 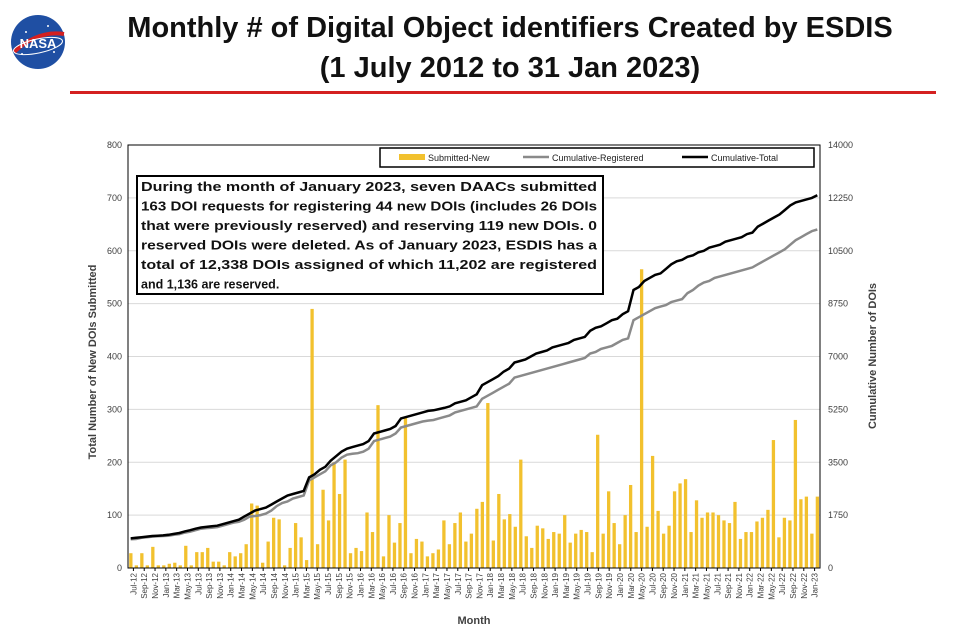 I want to click on x-tick-label: Nov-14, so click(x=285, y=585).